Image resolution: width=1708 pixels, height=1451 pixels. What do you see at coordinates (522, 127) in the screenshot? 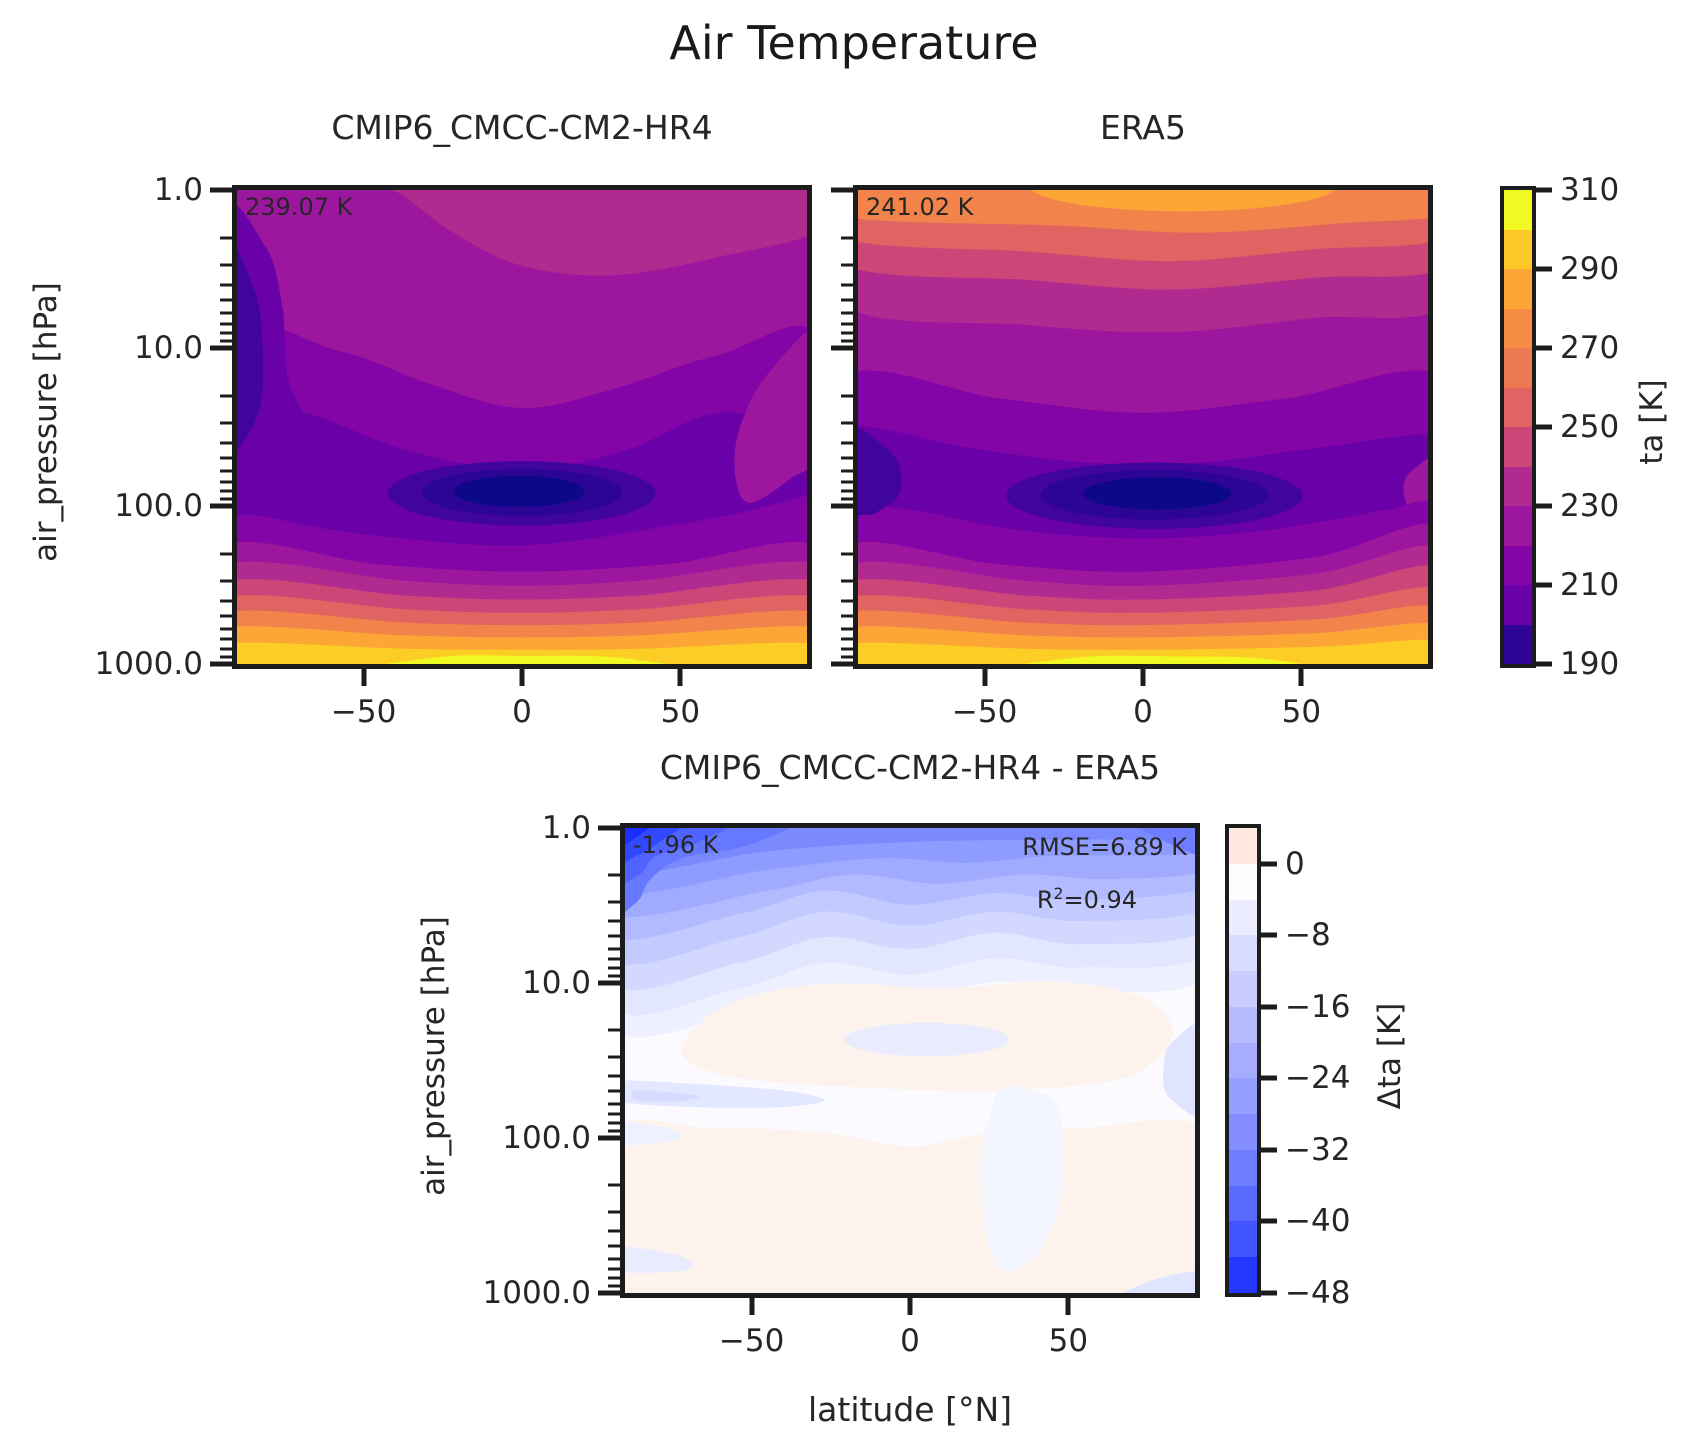
I see `panel-title-model: CMIP6_CMCC-CM2-HR4` at bounding box center [522, 127].